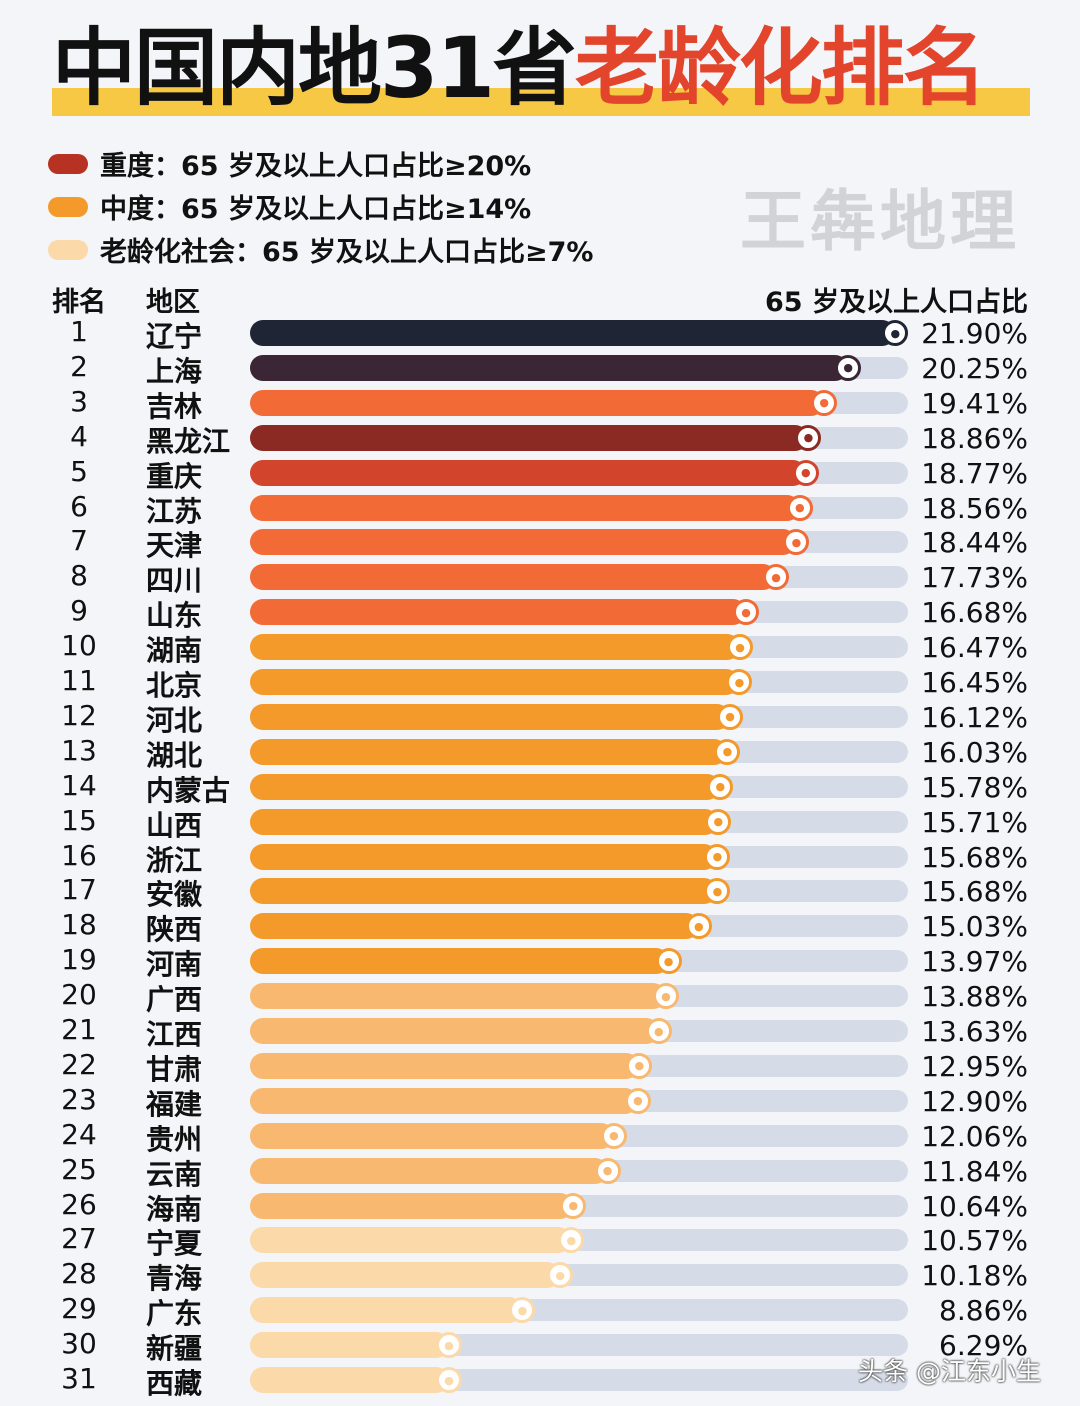  What do you see at coordinates (949, 1371) in the screenshot?
I see `credit-watermark: 头条 @江东小生` at bounding box center [949, 1371].